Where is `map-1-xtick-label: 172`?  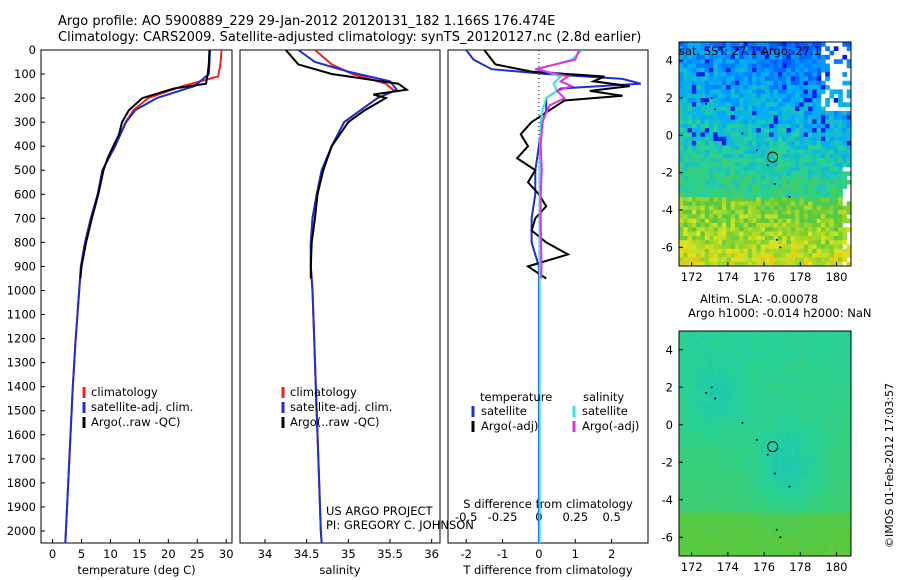
map-1-xtick-label: 172 is located at coordinates (692, 567).